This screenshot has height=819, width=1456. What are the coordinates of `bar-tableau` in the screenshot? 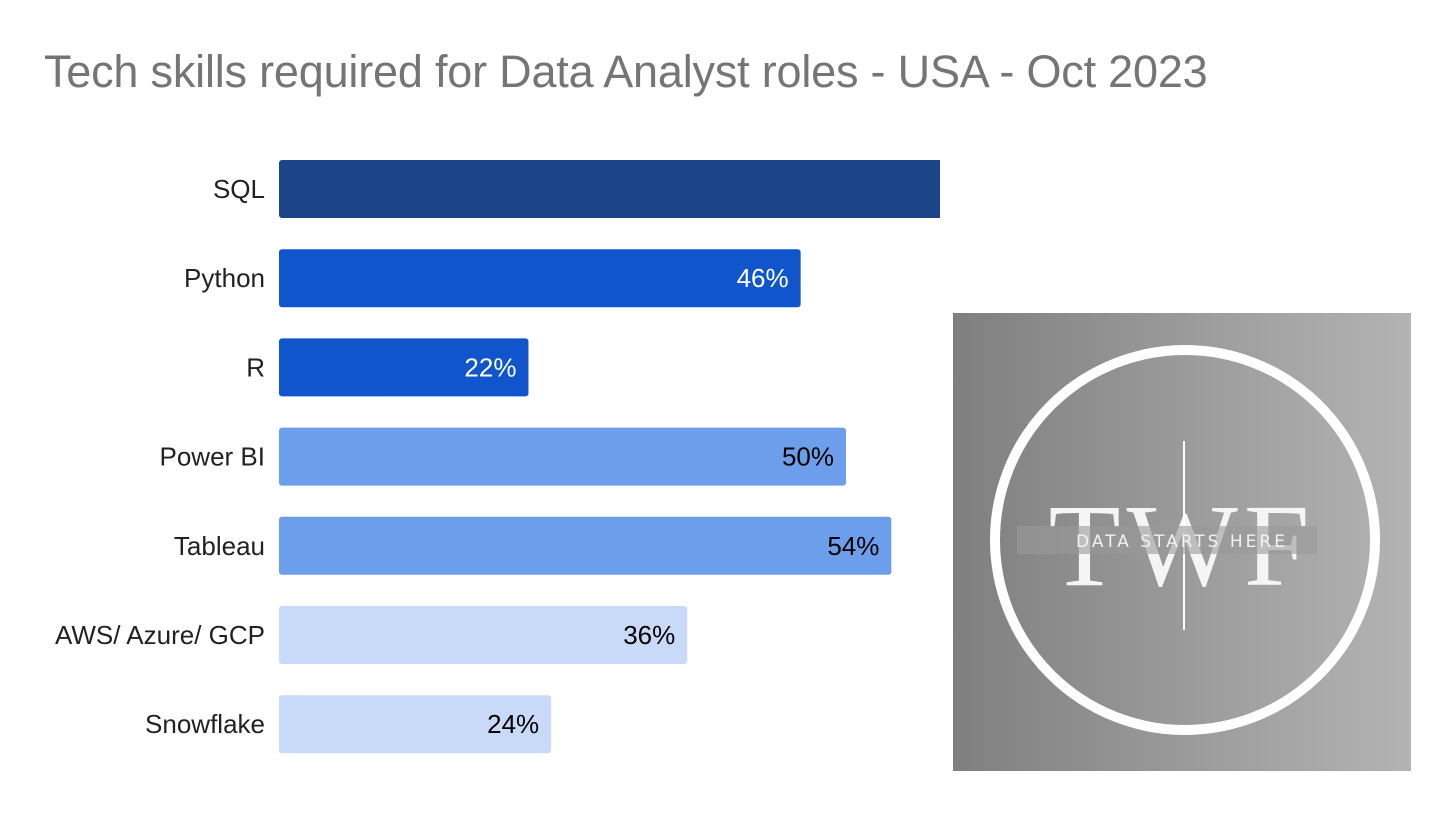 It's located at (585, 545).